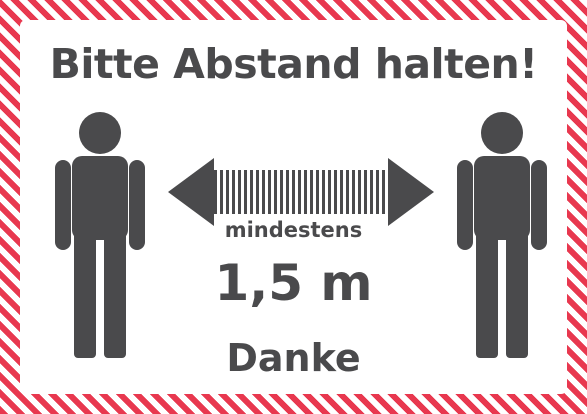  What do you see at coordinates (502, 235) in the screenshot?
I see `person-right-icon` at bounding box center [502, 235].